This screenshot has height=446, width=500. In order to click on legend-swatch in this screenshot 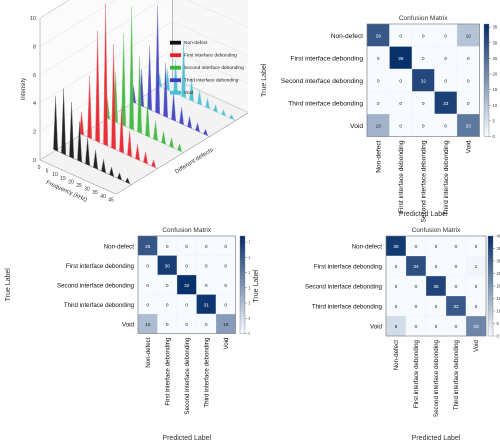, I will do `click(175, 67)`.